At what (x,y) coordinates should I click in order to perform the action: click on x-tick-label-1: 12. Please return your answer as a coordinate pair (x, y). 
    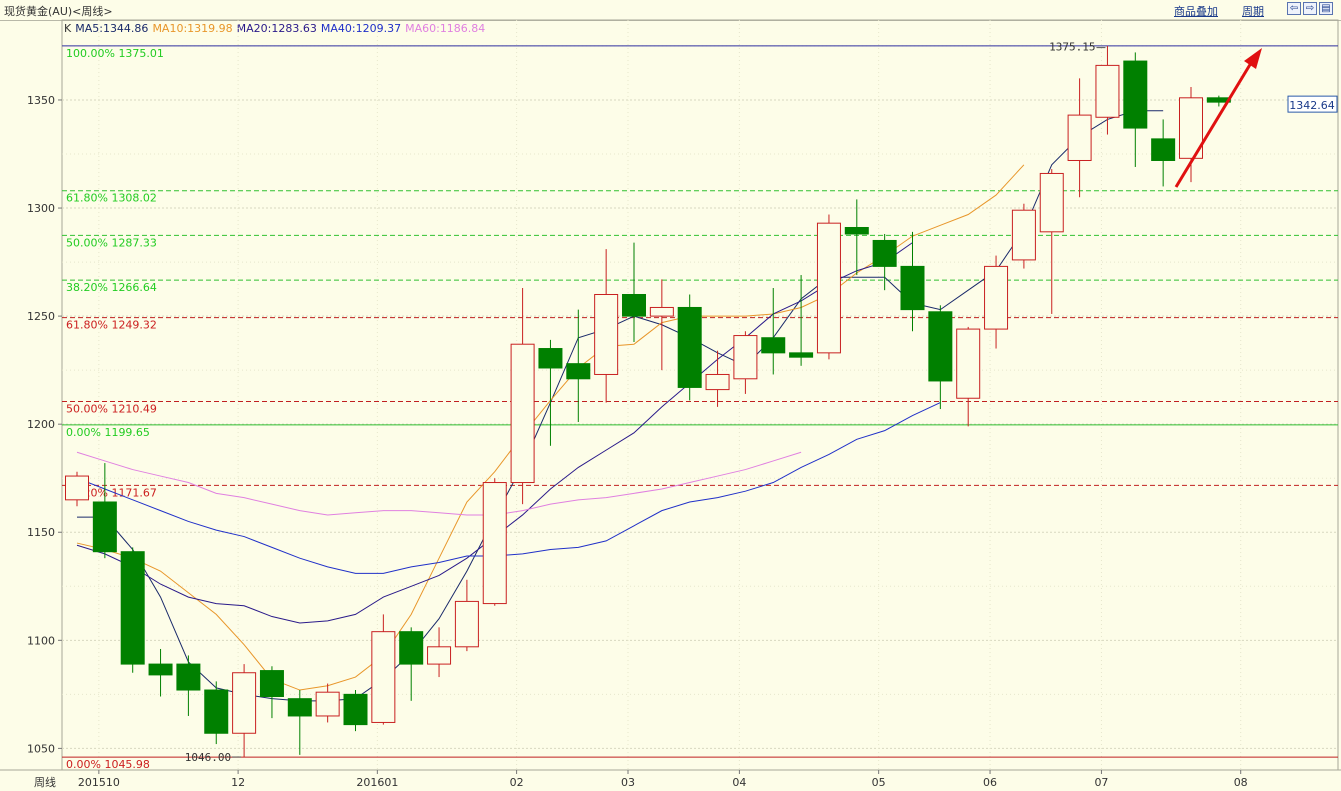
    Looking at the image, I should click on (238, 782).